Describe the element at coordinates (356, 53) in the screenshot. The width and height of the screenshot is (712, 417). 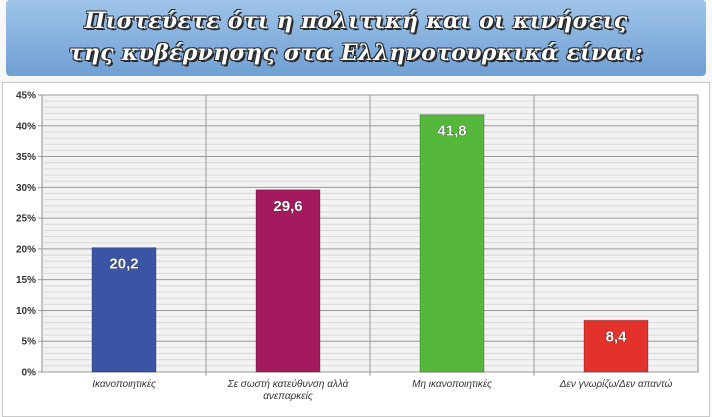
I see `chart-title-line-2: της κυβέρνησης στα Ελληνοτουρκικά είναι:` at that location.